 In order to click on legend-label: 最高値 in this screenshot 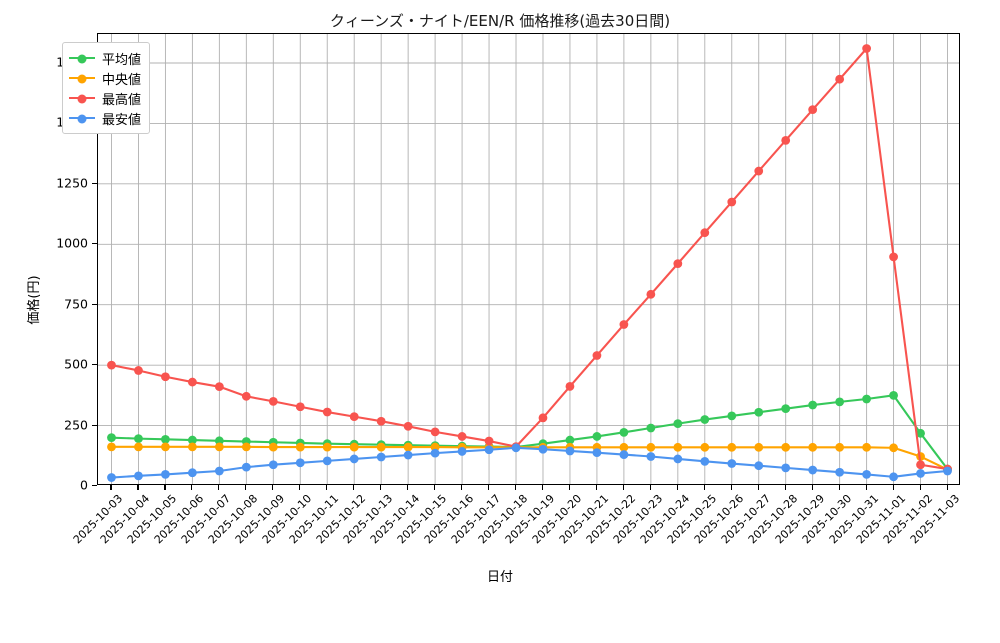, I will do `click(122, 100)`.